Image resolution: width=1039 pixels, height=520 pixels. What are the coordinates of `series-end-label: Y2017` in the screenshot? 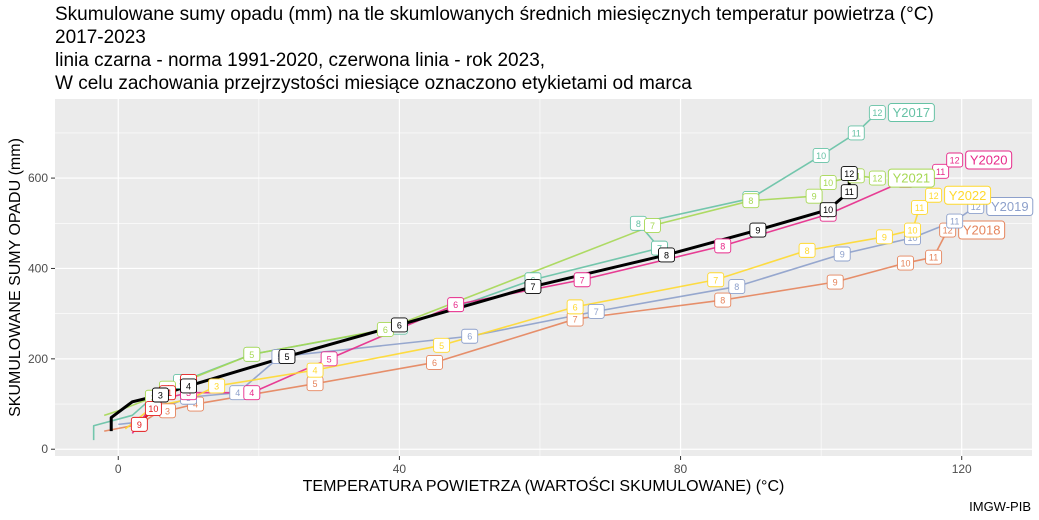 It's located at (911, 113).